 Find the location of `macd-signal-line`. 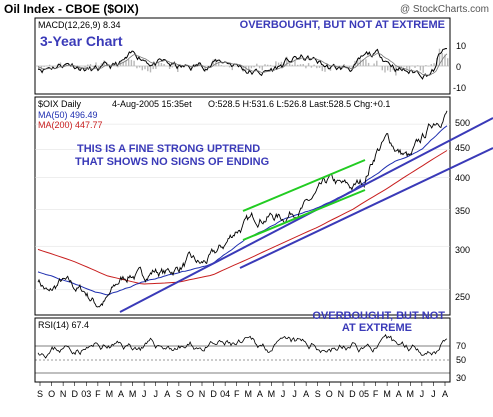

macd-signal-line is located at coordinates (242, 64).